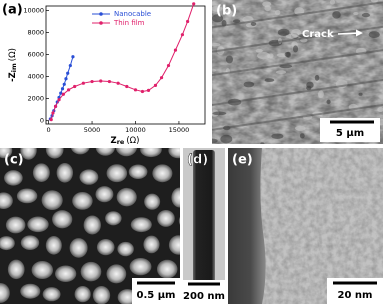  I want to click on crack-annotation: Crack, so click(318, 34).